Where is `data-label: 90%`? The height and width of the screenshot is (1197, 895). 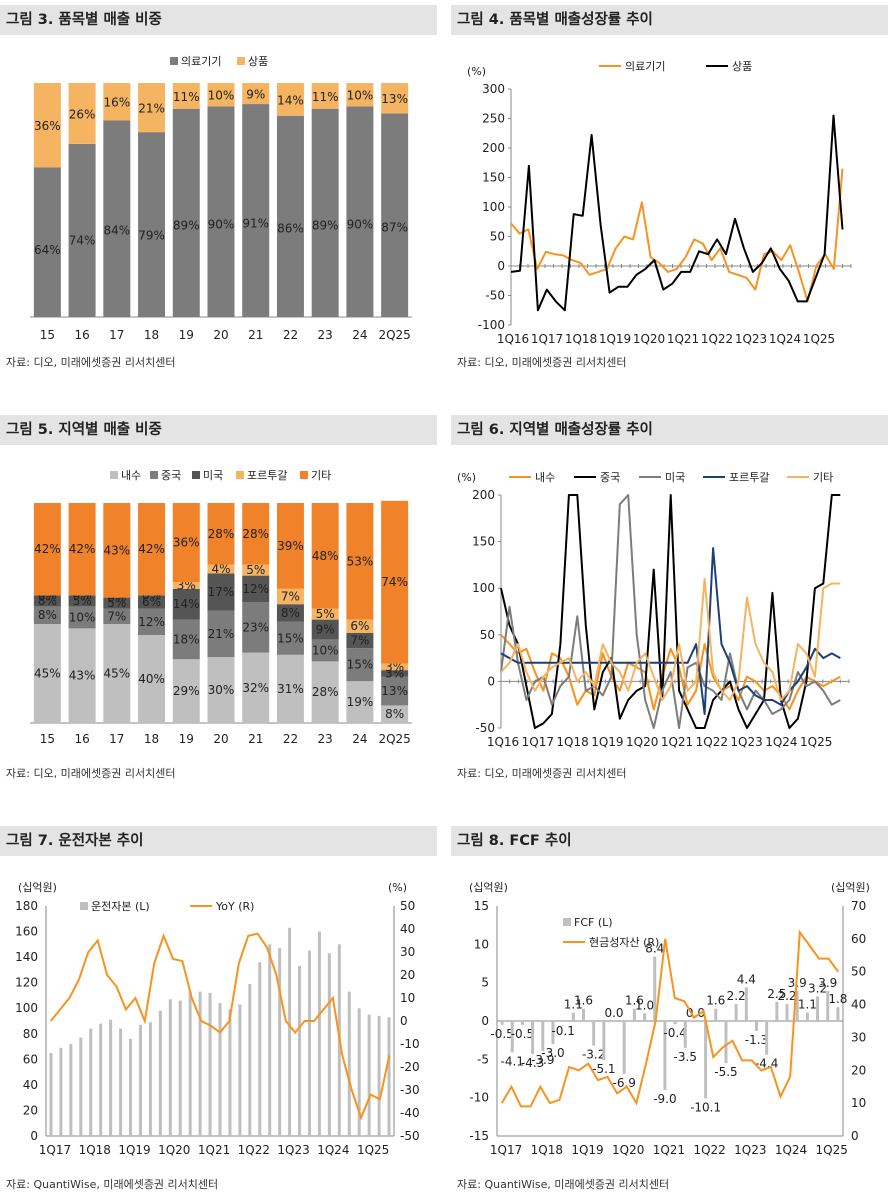
data-label: 90% is located at coordinates (360, 225).